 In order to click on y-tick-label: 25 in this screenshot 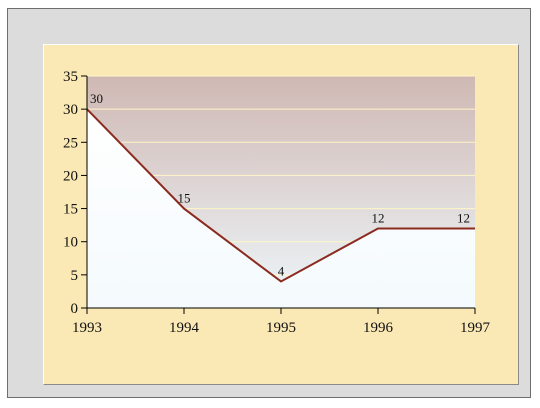, I will do `click(70, 143)`.